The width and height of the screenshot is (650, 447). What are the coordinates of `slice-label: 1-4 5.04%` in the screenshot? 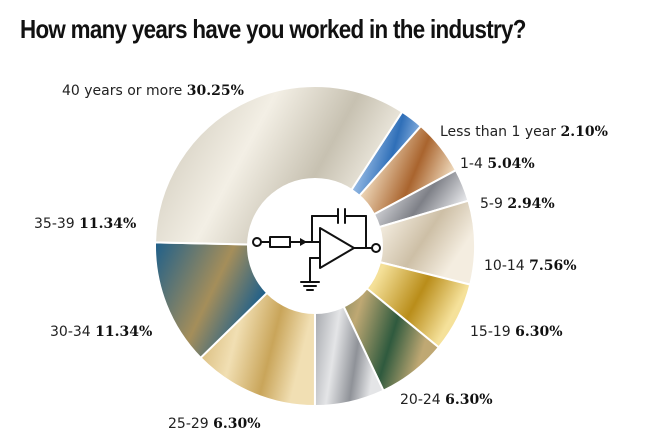 It's located at (497, 164).